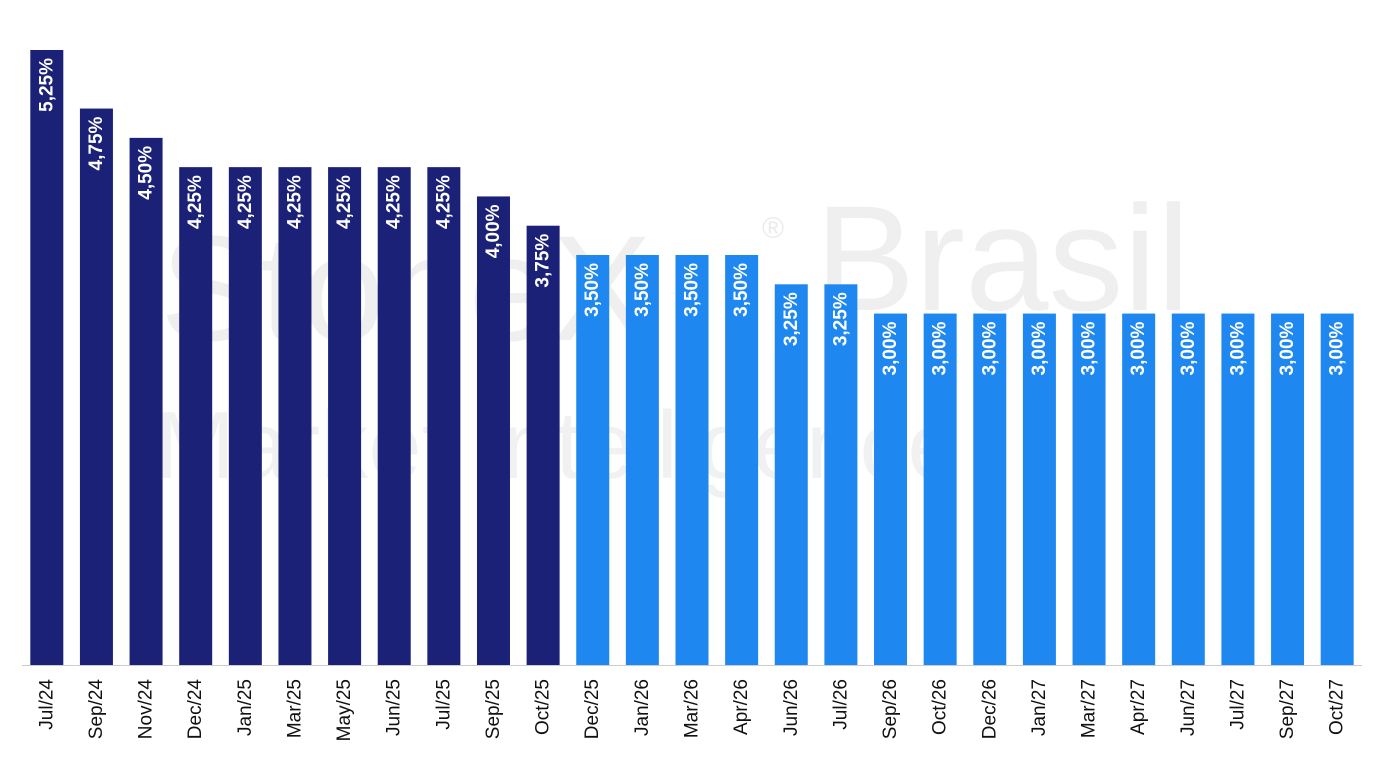 The width and height of the screenshot is (1384, 775). What do you see at coordinates (773, 228) in the screenshot?
I see `watermark-registered: ®` at bounding box center [773, 228].